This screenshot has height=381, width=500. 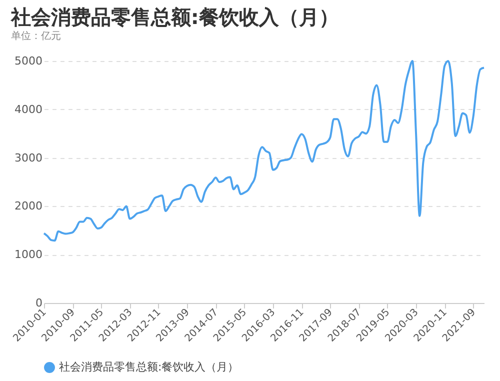 I want to click on y-tick-label: 3000, so click(x=28, y=157).